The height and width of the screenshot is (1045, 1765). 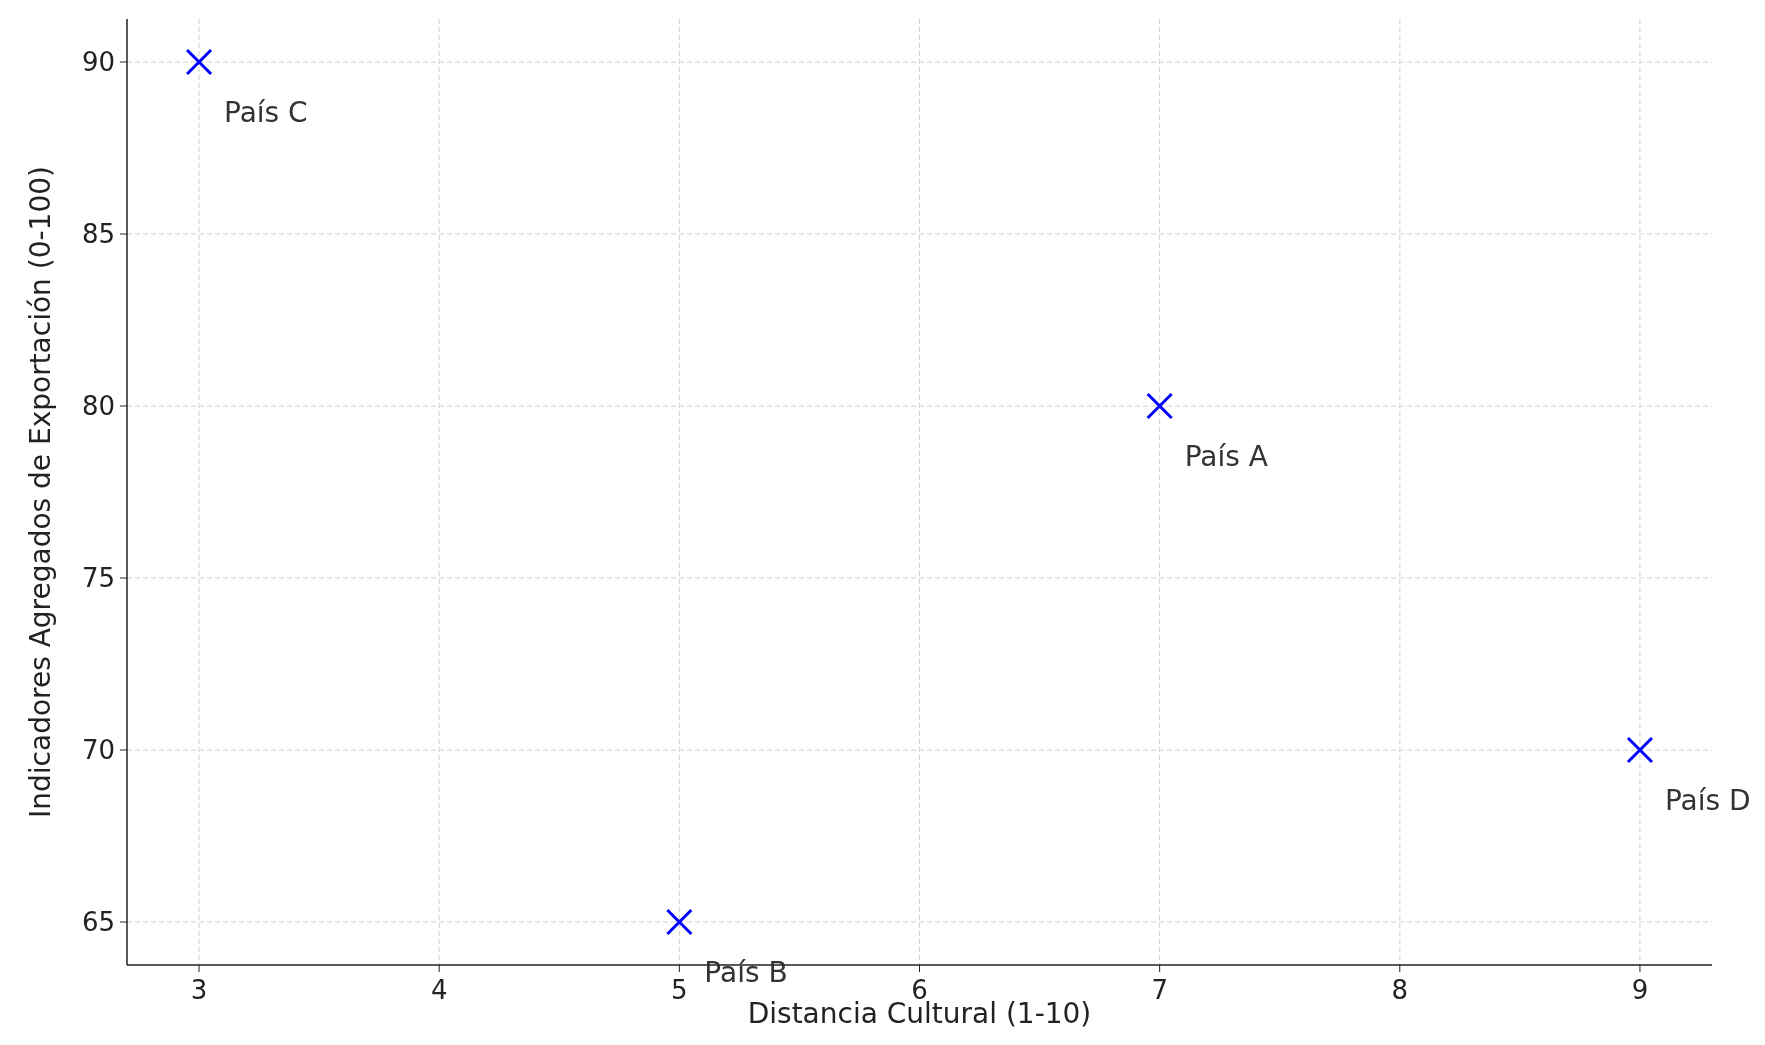 I want to click on x-tick-label: 9, so click(x=1640, y=990).